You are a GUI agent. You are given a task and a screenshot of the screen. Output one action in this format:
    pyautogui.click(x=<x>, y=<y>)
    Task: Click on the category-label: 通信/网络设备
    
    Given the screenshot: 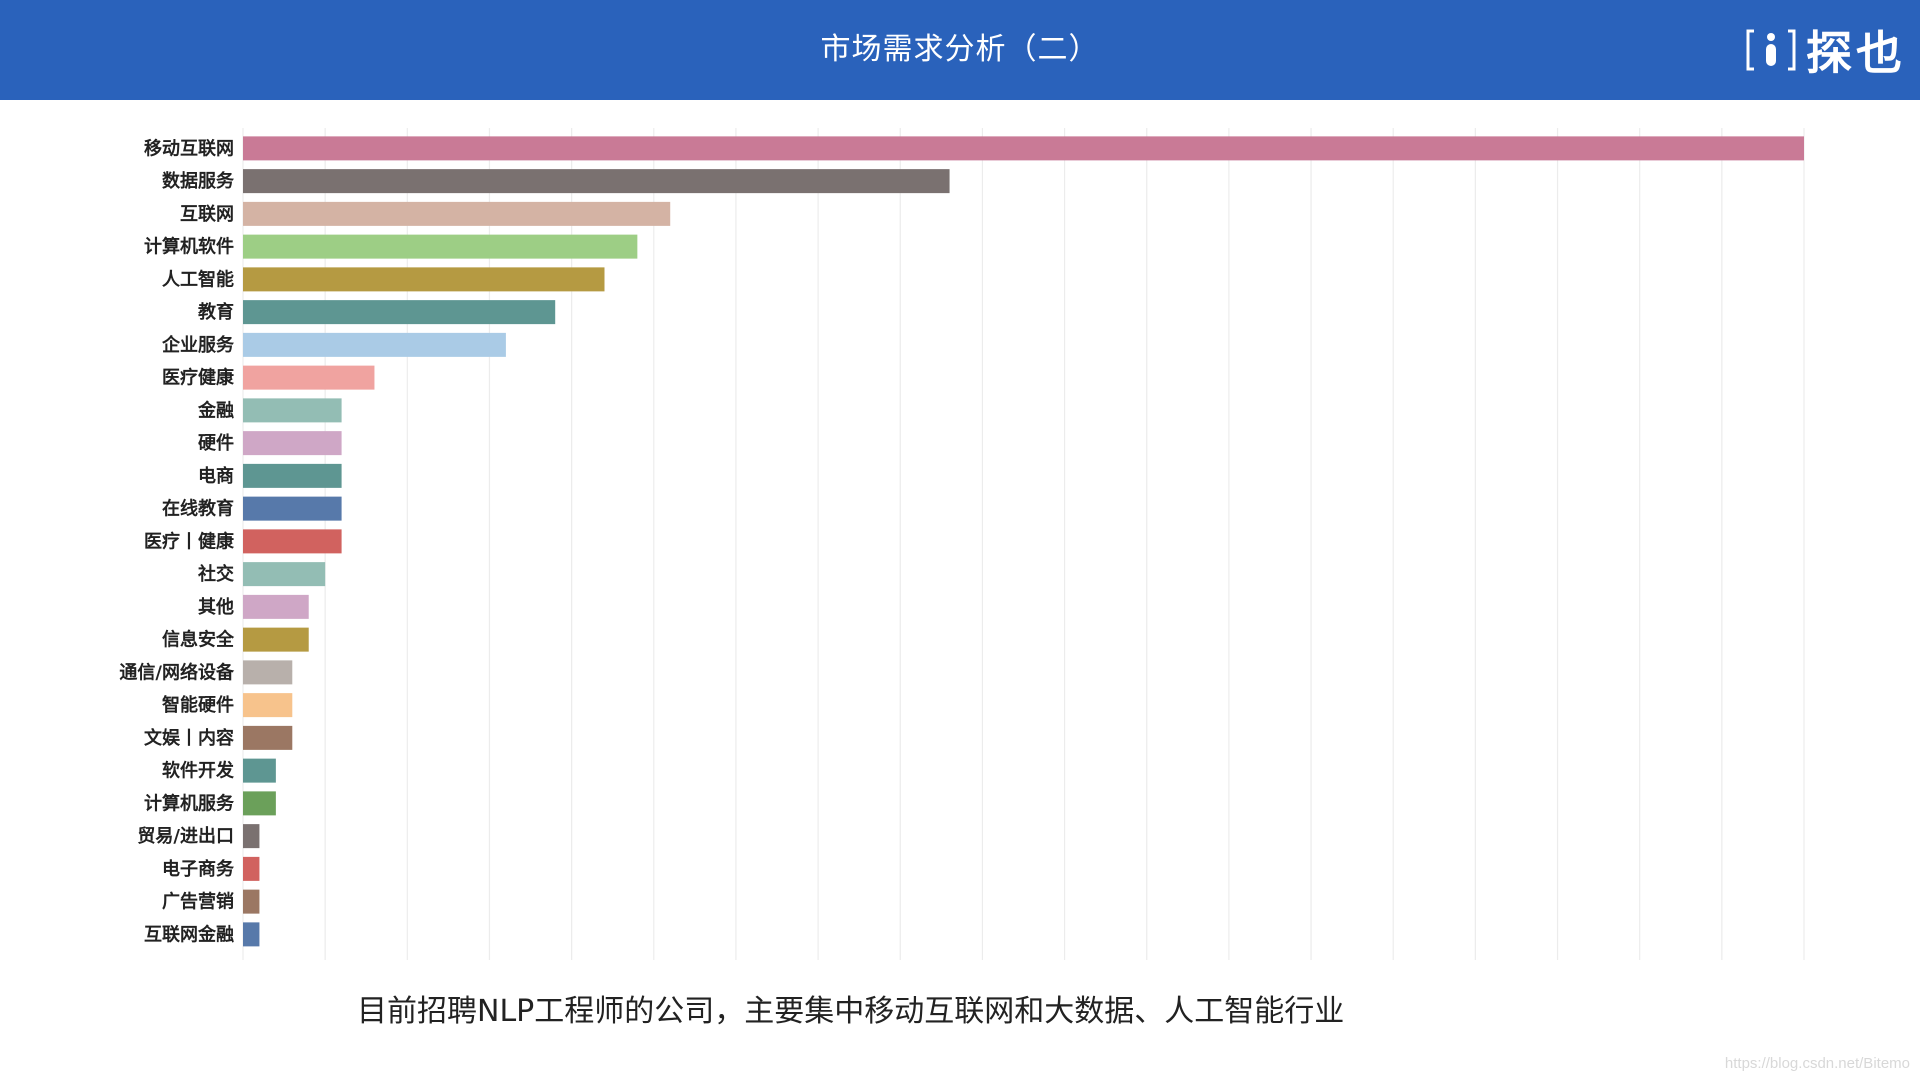 What is the action you would take?
    pyautogui.click(x=177, y=672)
    